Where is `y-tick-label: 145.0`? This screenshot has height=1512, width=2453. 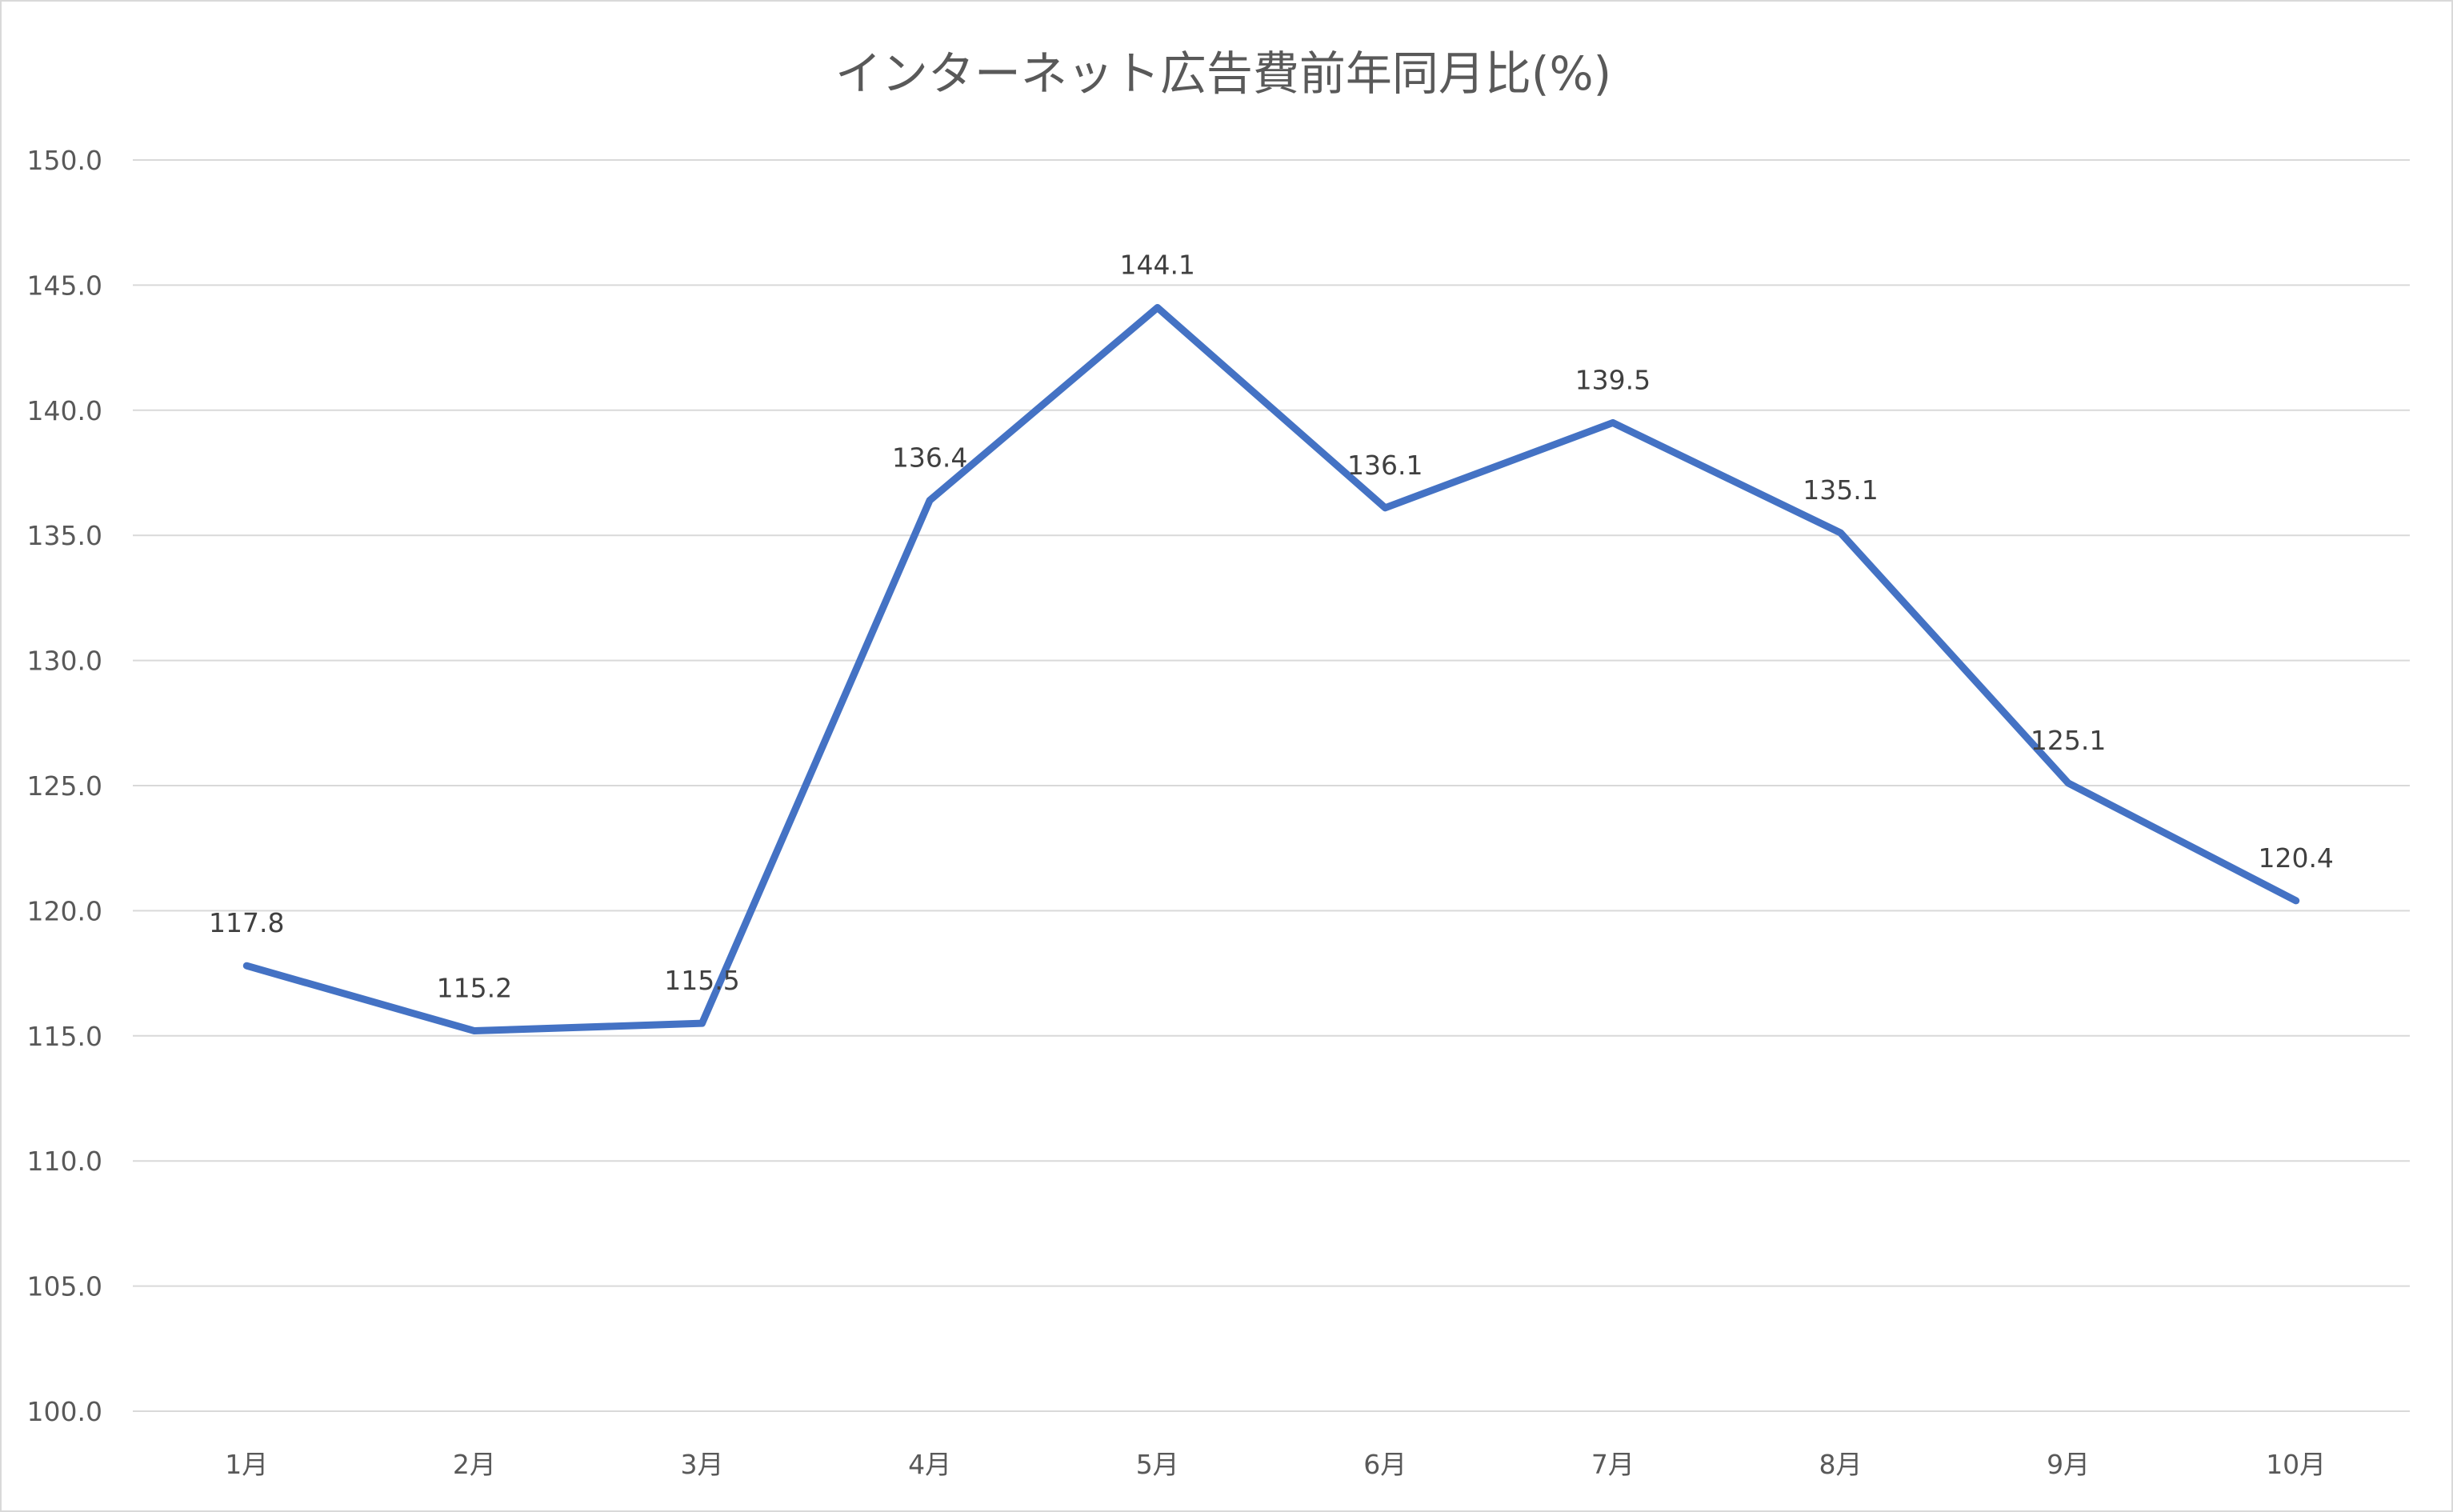 y-tick-label: 145.0 is located at coordinates (64, 285).